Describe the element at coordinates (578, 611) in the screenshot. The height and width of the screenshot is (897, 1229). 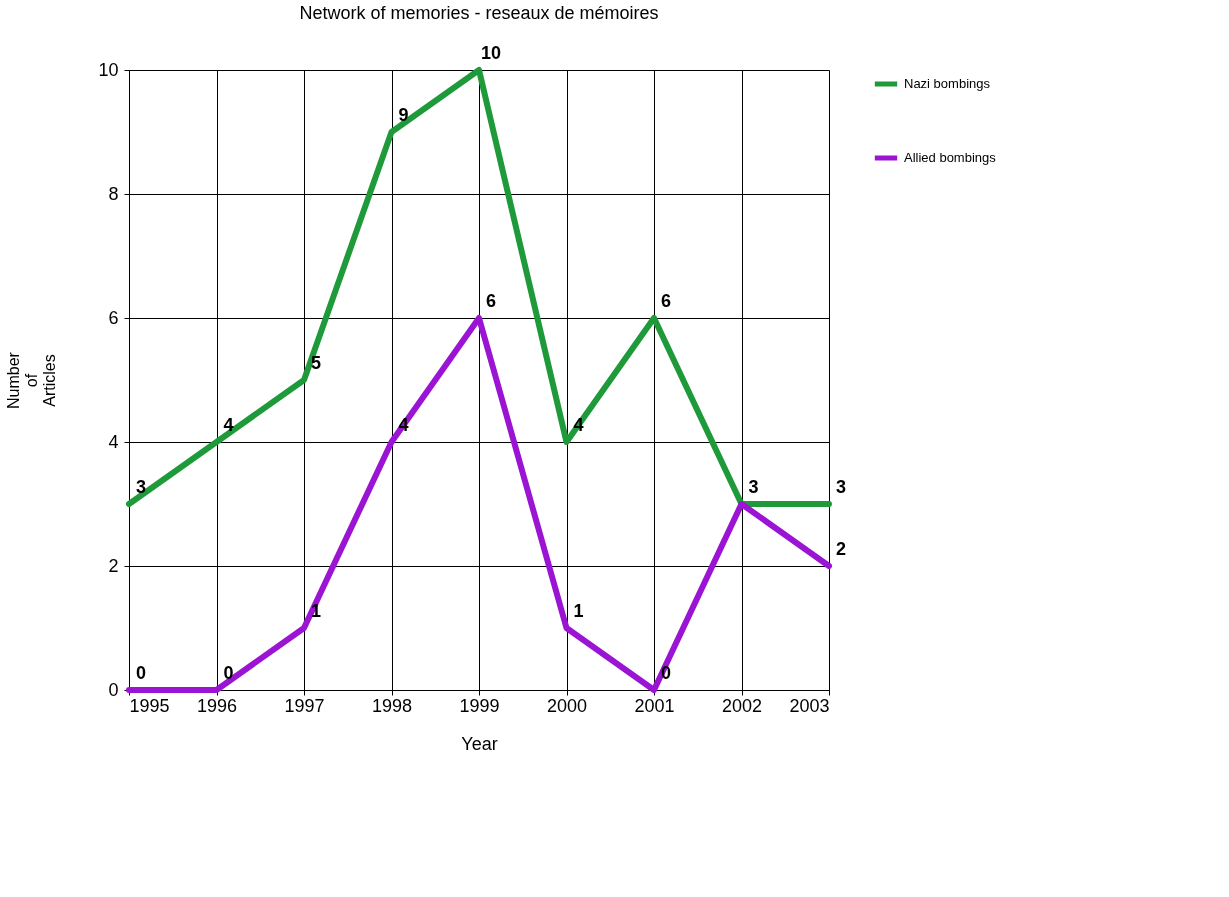
I see `data-label: 1` at that location.